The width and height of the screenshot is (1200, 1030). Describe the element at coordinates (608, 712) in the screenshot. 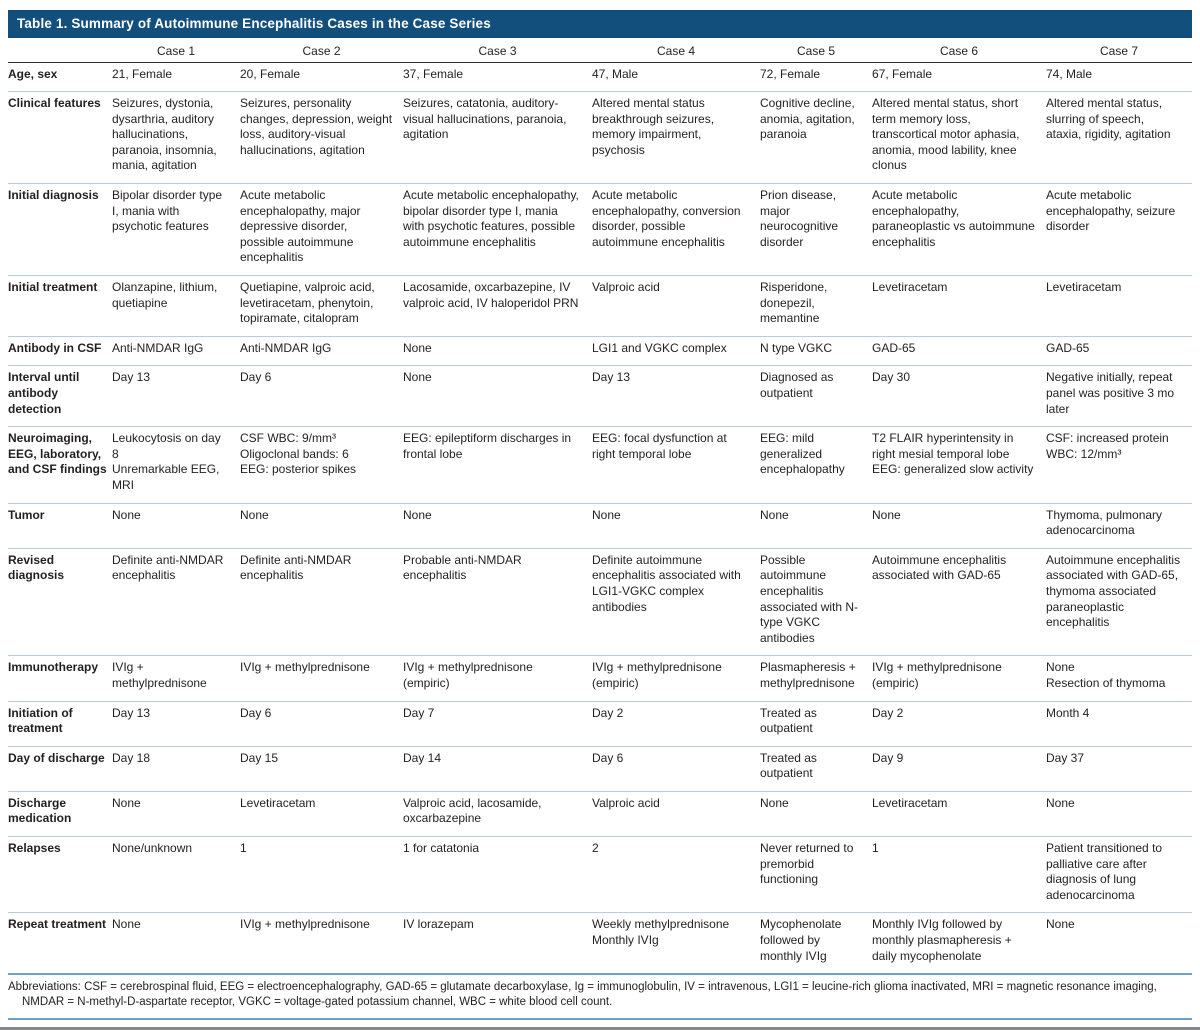

I see `table-cell: Day 2` at that location.